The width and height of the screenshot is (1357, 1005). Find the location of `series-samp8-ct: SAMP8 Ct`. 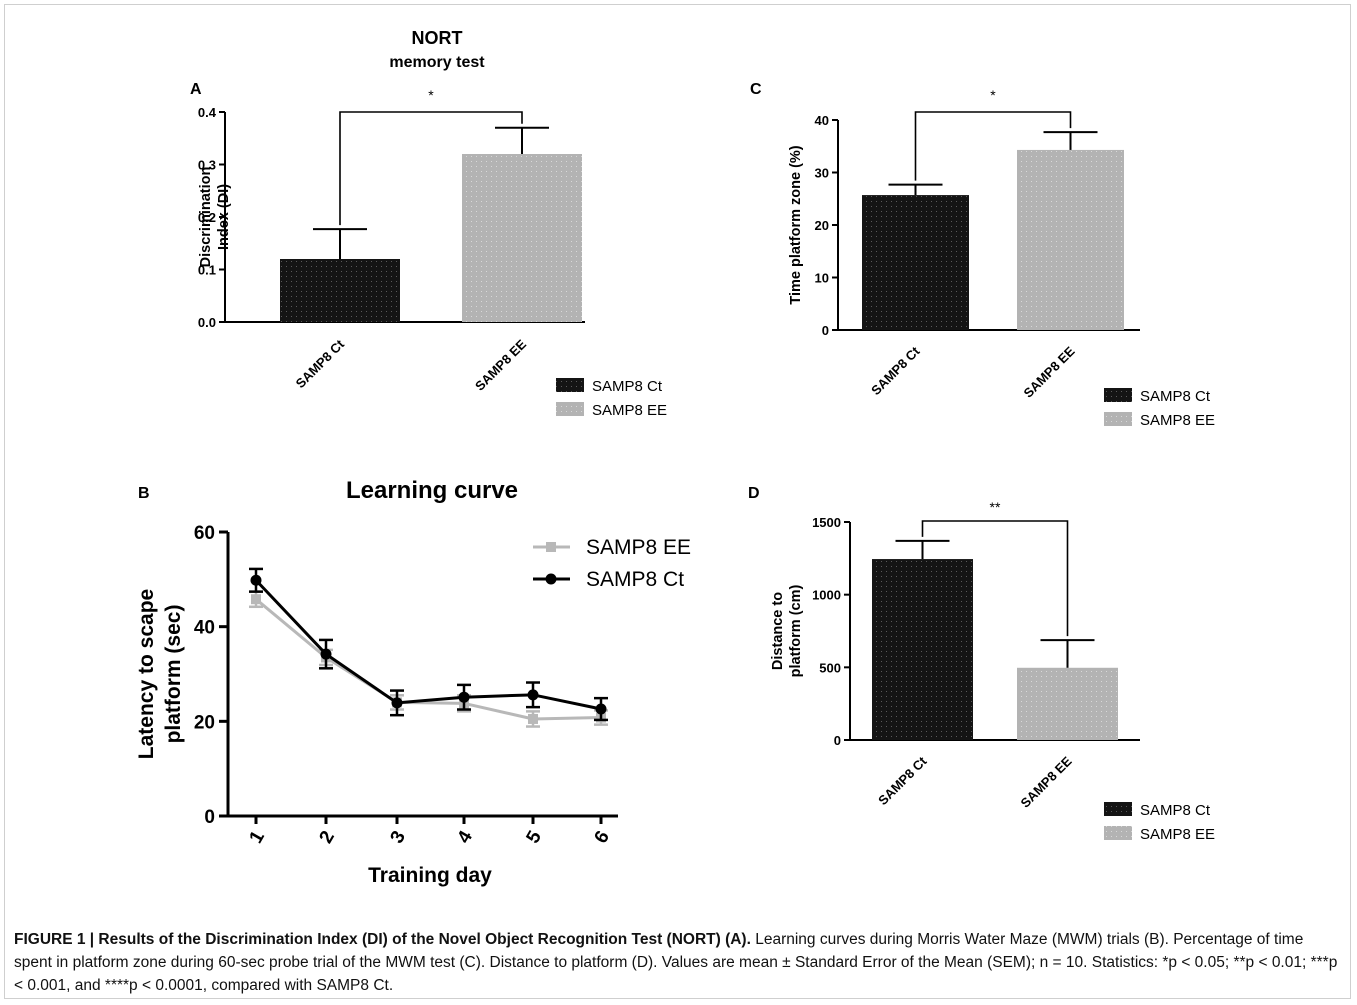

series-samp8-ct: SAMP8 Ct is located at coordinates (466, 644).